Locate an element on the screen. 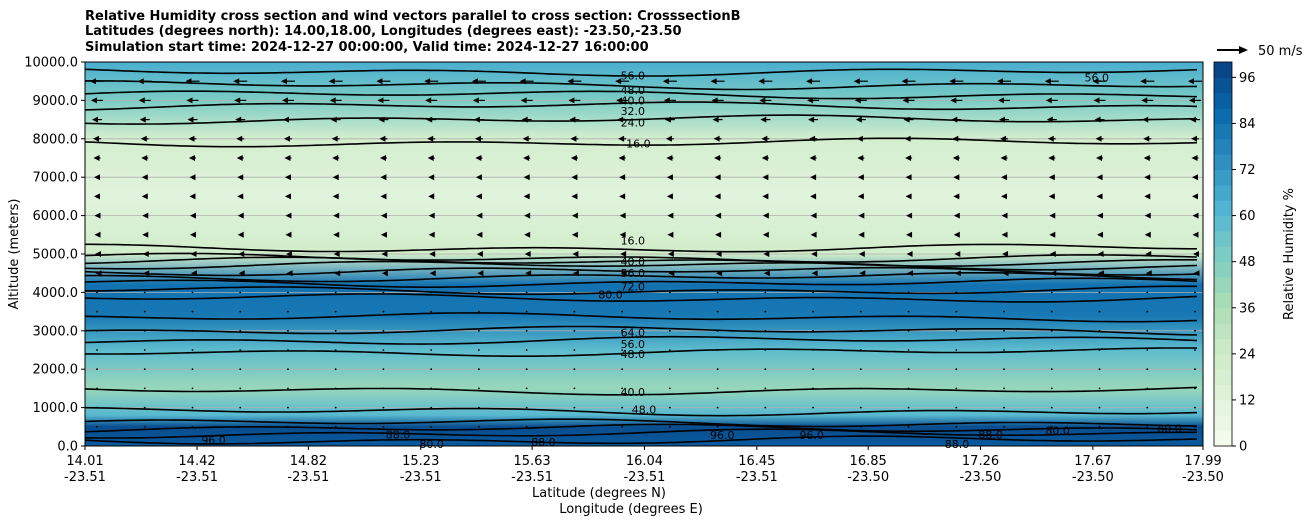 Image resolution: width=1304 pixels, height=526 pixels. x-tick-label-lat: 14.82 is located at coordinates (308, 461).